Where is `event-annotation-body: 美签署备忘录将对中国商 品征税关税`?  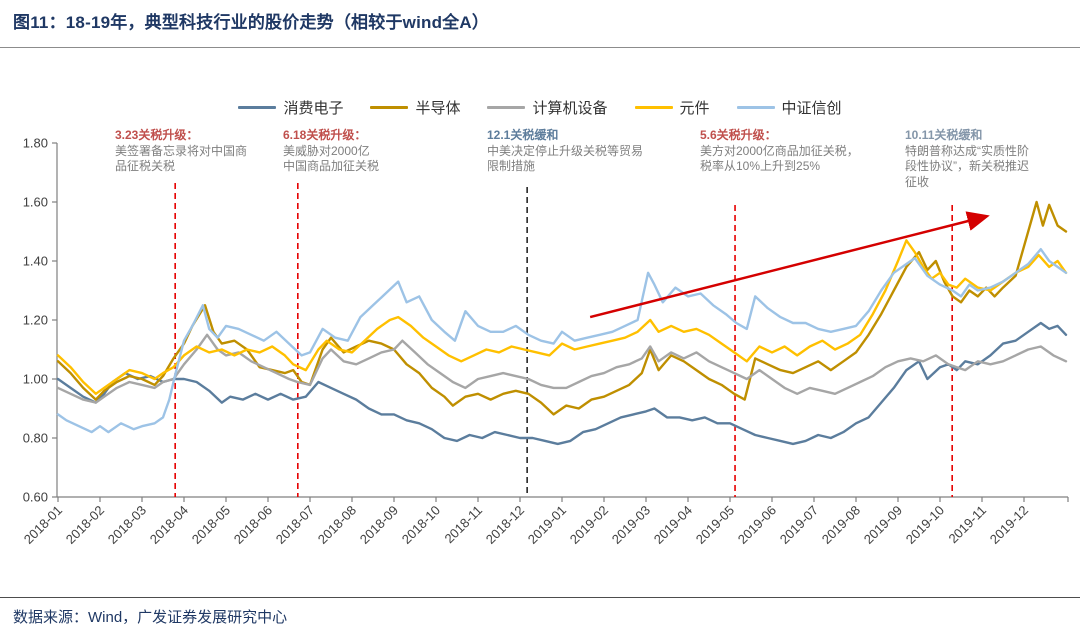 event-annotation-body: 美签署备忘录将对中国商 品征税关税 is located at coordinates (181, 158).